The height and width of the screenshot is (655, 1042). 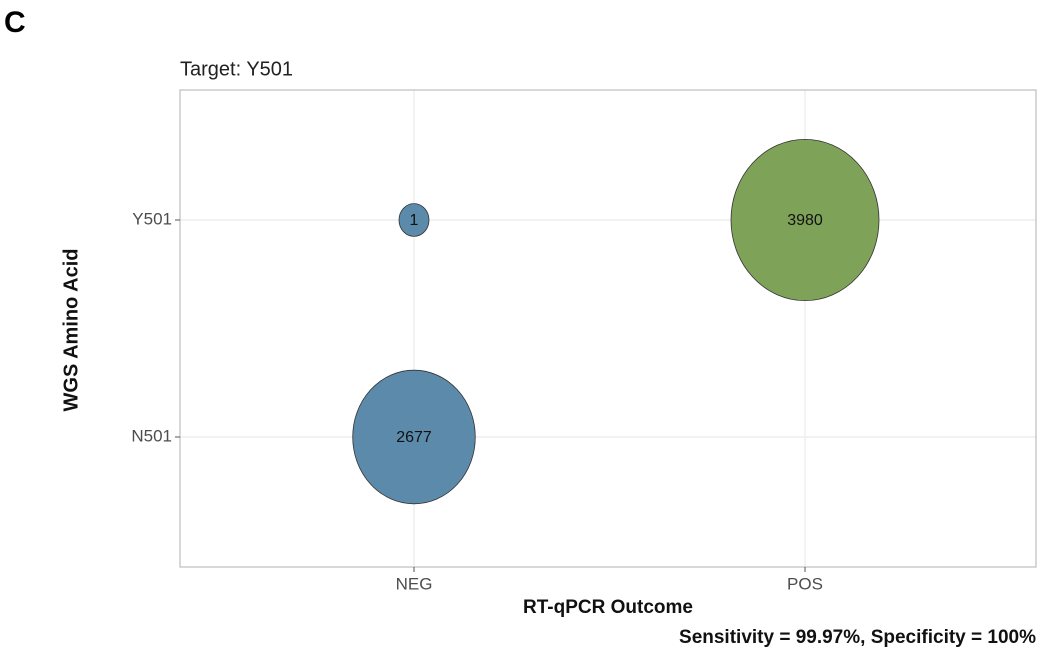 What do you see at coordinates (152, 218) in the screenshot?
I see `y-tick-label: Y501` at bounding box center [152, 218].